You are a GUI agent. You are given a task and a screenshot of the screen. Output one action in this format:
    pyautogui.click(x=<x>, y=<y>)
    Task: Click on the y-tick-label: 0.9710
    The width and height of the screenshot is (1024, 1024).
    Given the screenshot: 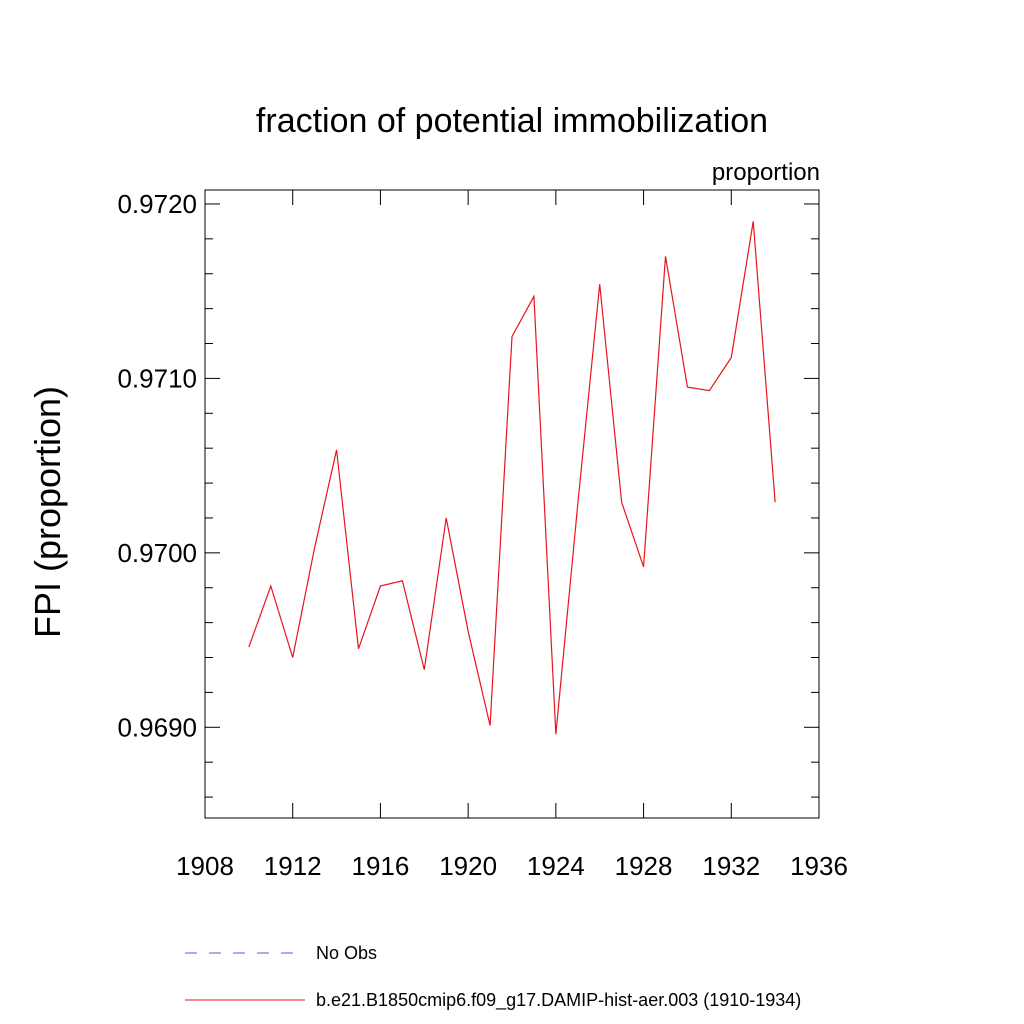 What is the action you would take?
    pyautogui.click(x=157, y=378)
    